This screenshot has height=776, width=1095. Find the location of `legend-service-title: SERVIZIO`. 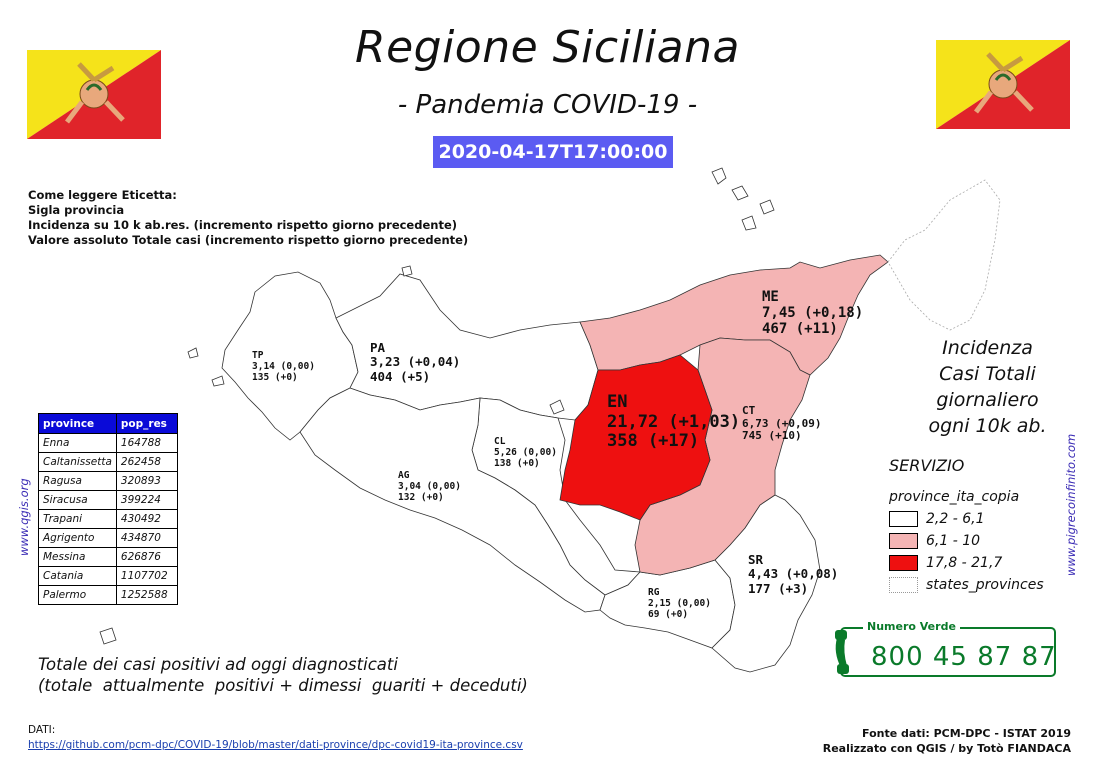

legend-service-title: SERVIZIO is located at coordinates (927, 465).